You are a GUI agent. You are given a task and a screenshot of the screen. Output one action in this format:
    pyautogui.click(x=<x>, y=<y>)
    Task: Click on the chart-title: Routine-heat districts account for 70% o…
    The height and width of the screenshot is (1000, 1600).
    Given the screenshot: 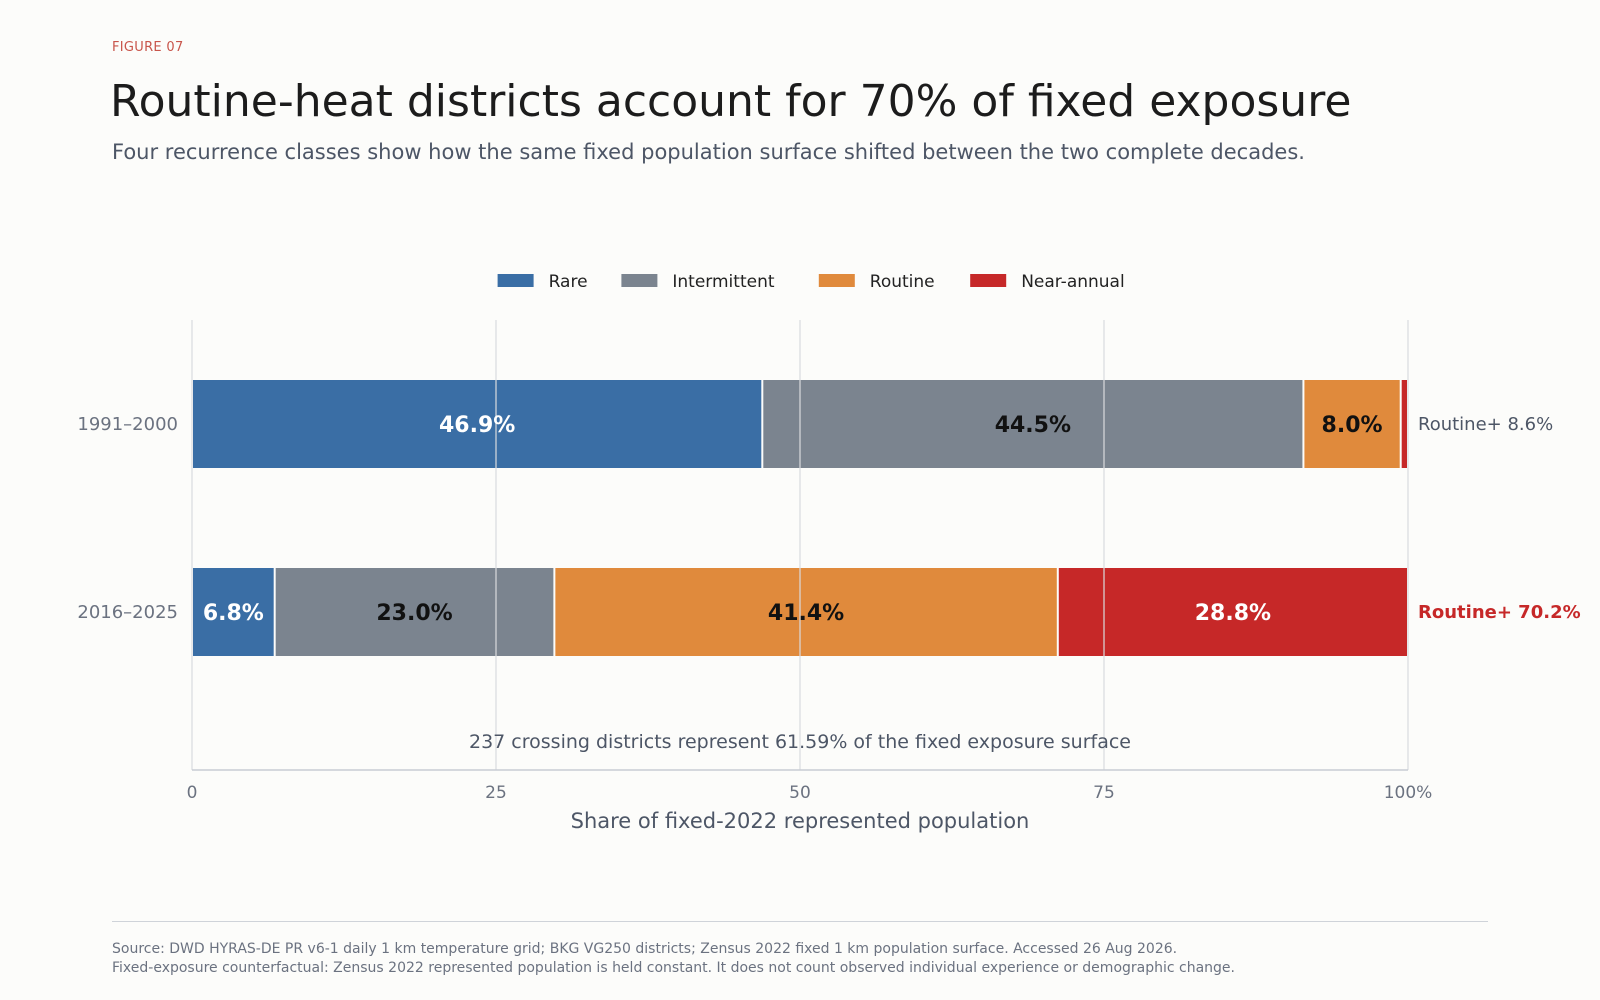 What is the action you would take?
    pyautogui.click(x=731, y=101)
    